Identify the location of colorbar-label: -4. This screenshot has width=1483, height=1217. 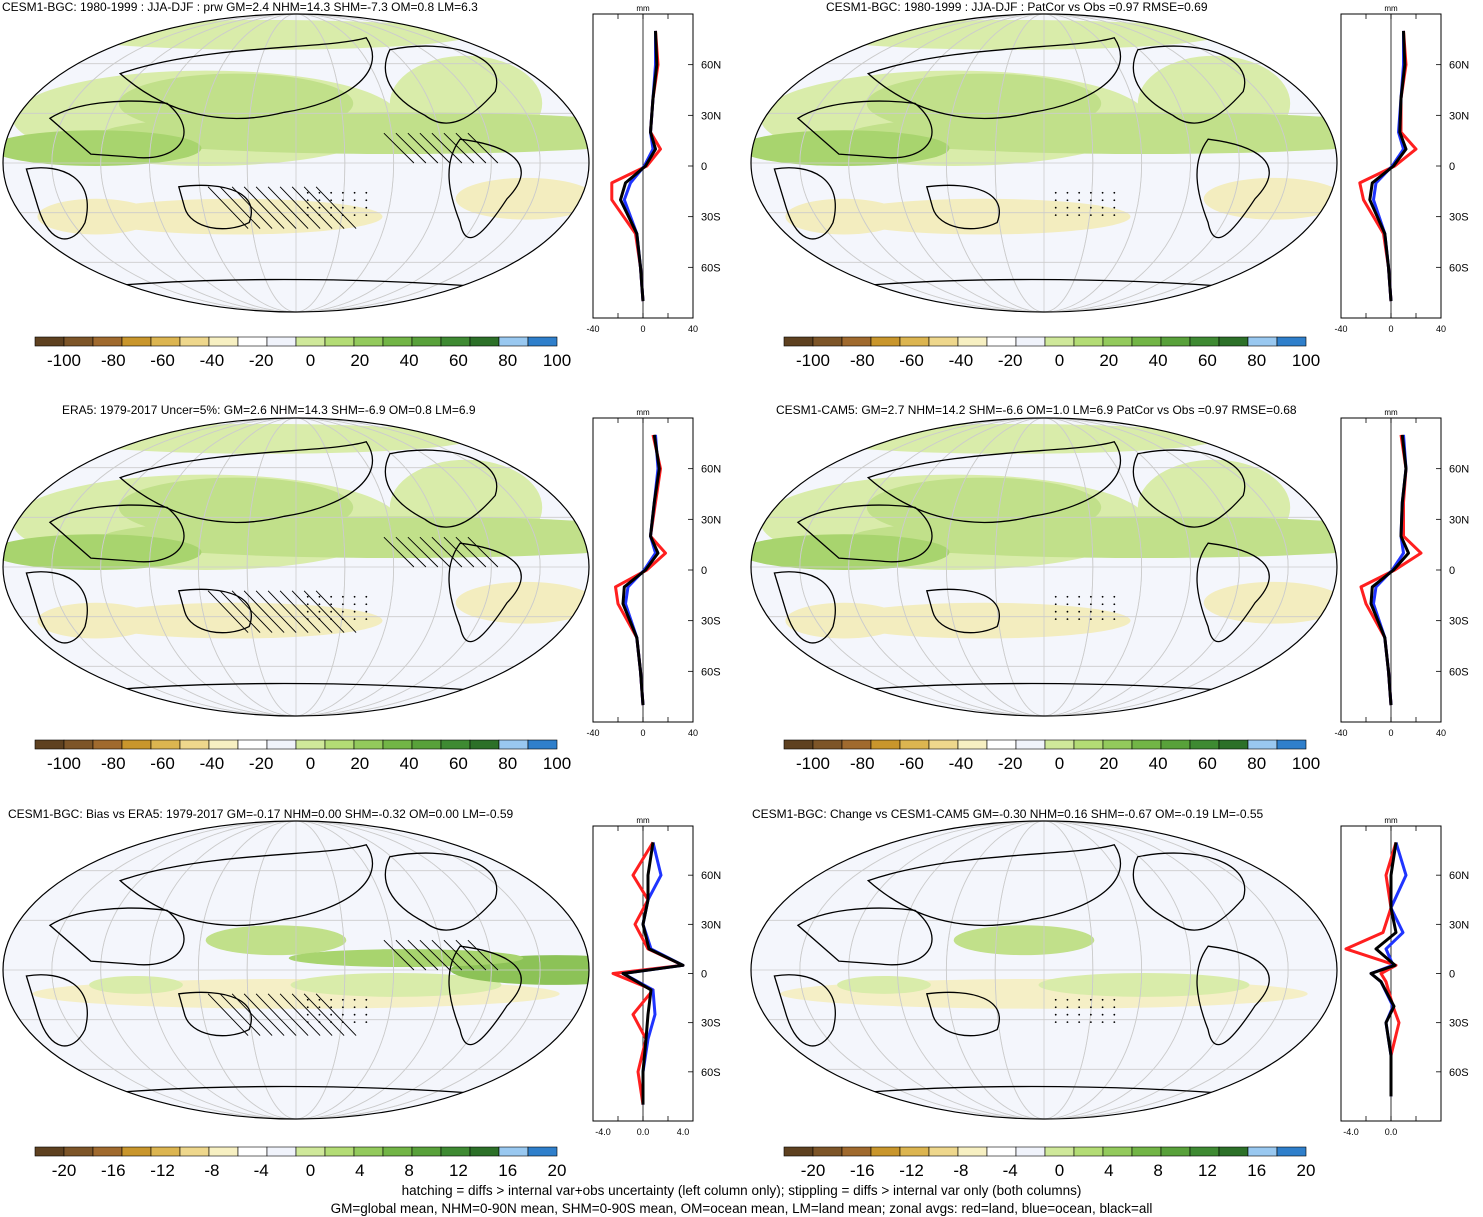
(1010, 1170).